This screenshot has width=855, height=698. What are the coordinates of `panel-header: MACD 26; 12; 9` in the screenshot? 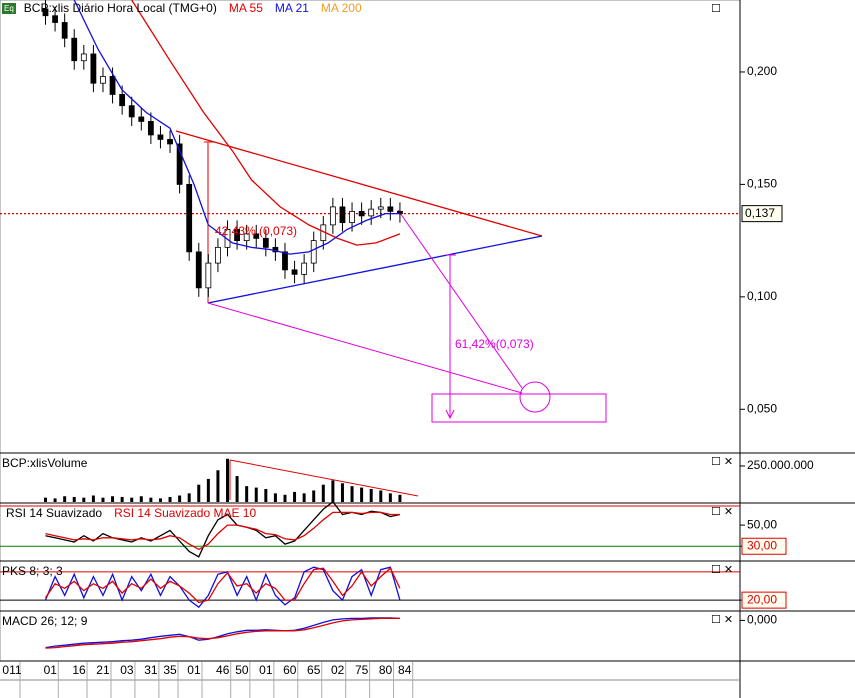 It's located at (44, 621).